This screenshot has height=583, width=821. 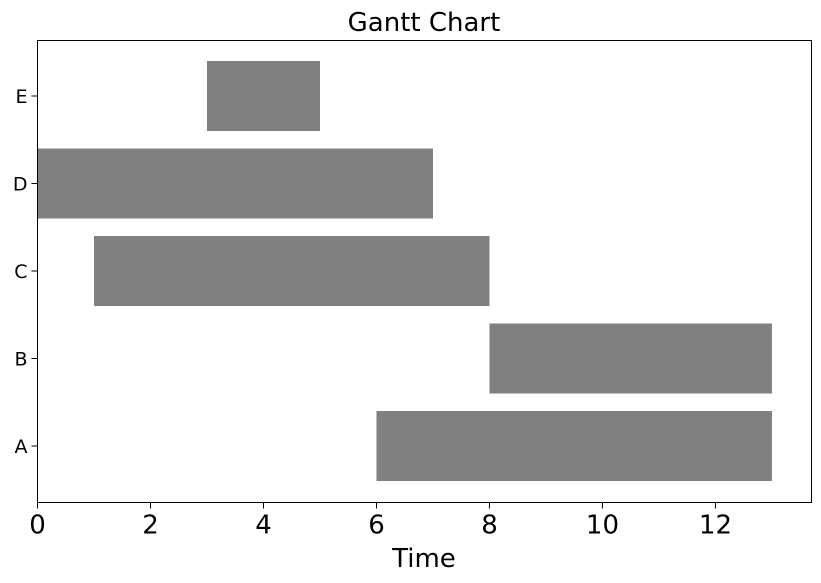 I want to click on bar-a, so click(x=574, y=446).